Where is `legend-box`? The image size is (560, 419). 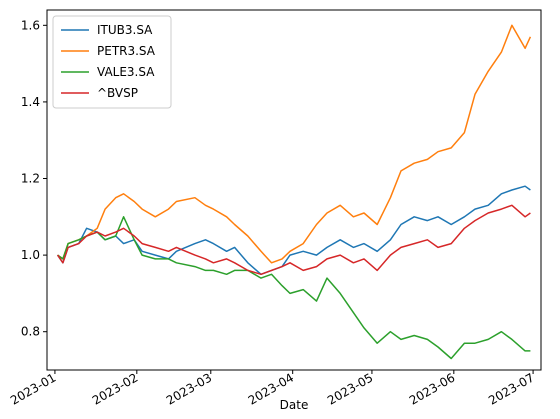
legend-box is located at coordinates (112, 62).